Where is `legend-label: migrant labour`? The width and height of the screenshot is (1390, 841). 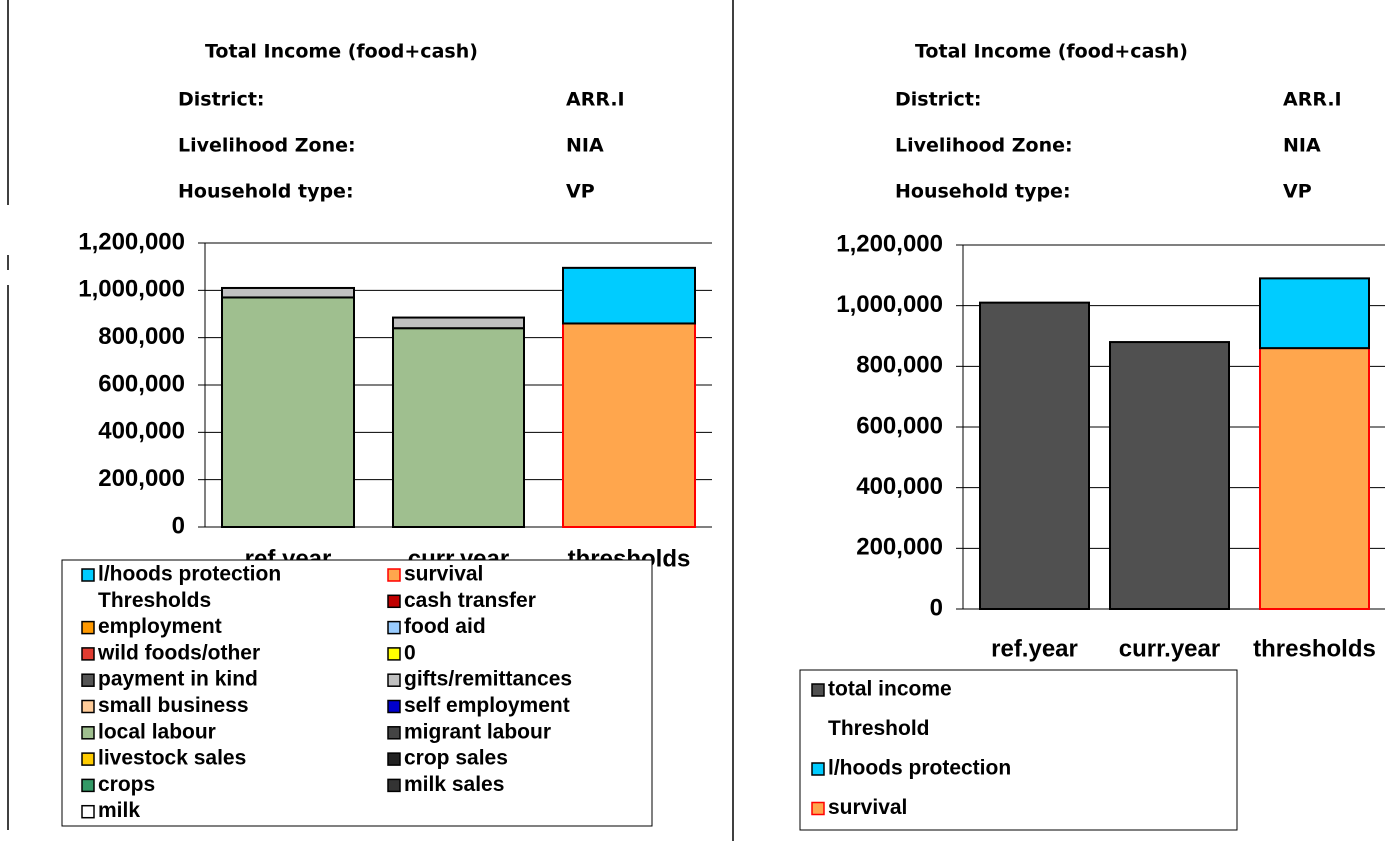 legend-label: migrant labour is located at coordinates (477, 731).